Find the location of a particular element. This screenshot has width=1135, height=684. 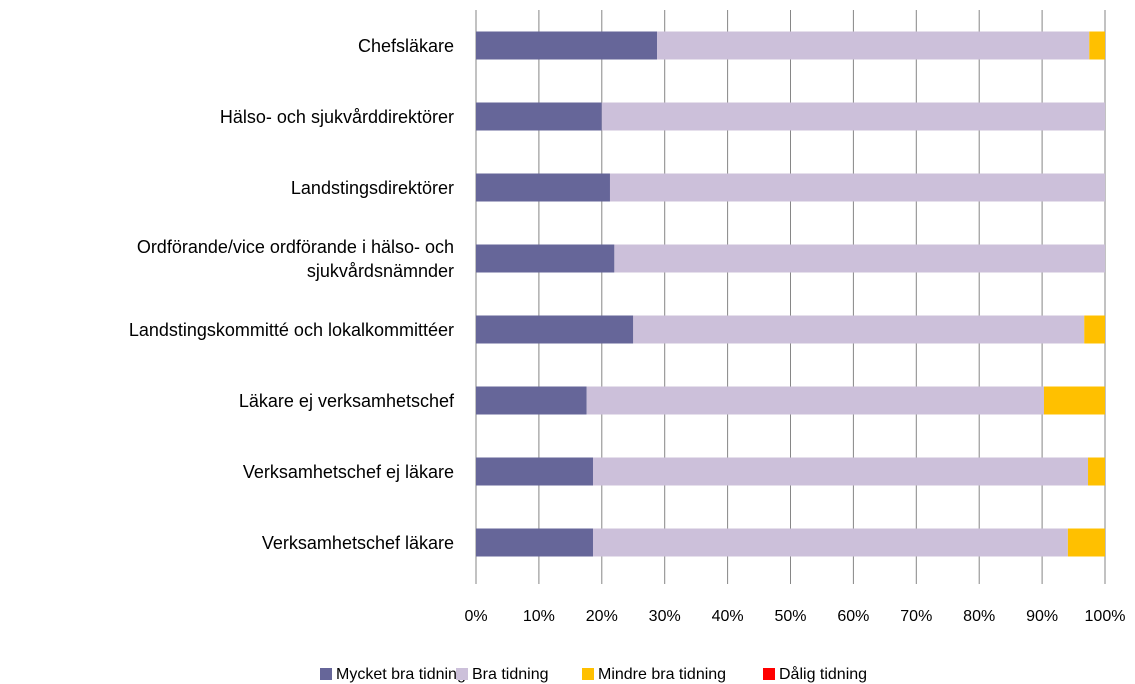

x-tick-label: 100% is located at coordinates (1105, 616).